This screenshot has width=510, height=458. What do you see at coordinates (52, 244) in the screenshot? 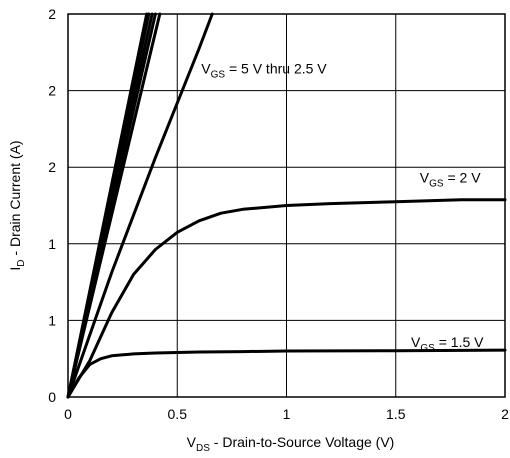
I see `y-tick-label-2: 1` at bounding box center [52, 244].